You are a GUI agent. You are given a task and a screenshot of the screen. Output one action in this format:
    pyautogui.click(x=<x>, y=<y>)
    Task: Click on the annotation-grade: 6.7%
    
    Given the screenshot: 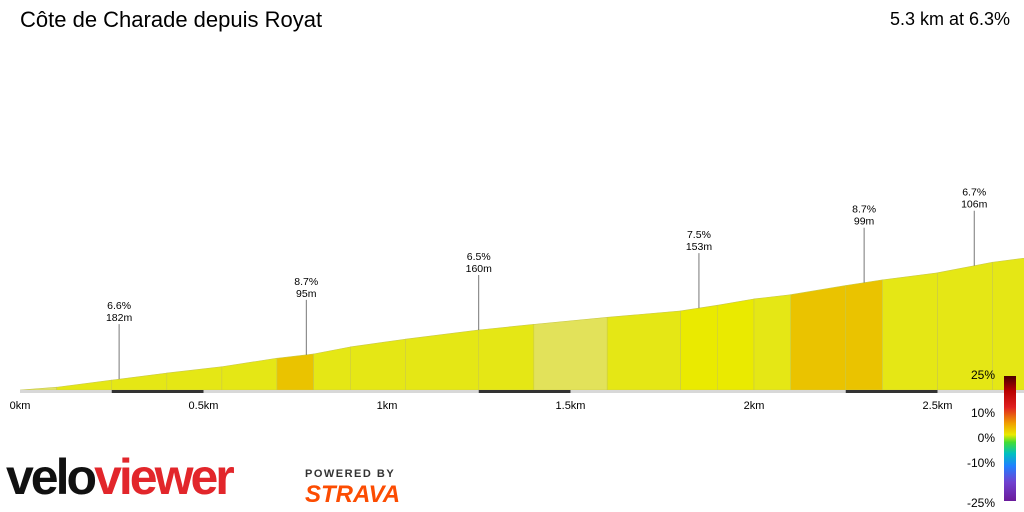 What is the action you would take?
    pyautogui.click(x=974, y=193)
    